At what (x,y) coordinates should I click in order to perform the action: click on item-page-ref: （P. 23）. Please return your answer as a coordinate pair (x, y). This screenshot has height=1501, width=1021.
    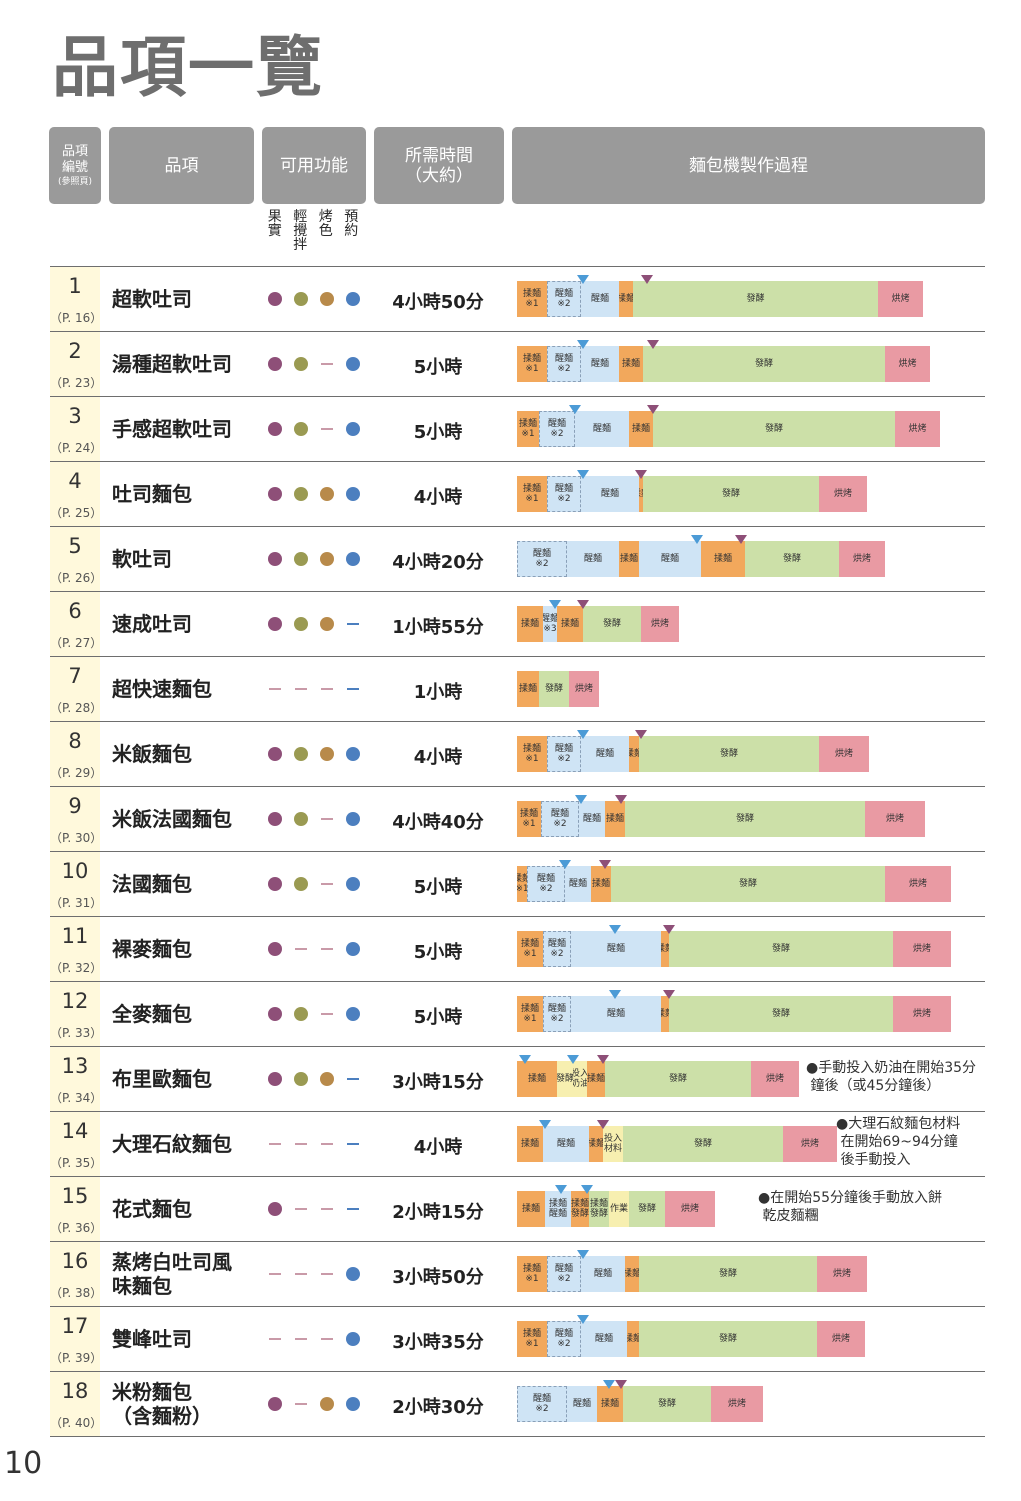
    Looking at the image, I should click on (76, 383).